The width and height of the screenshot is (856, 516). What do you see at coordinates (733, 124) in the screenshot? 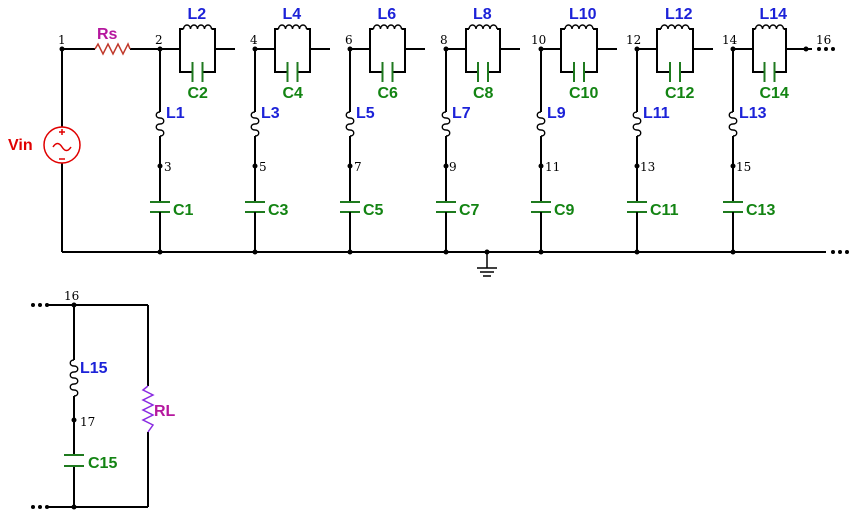
I see `inductor-l13` at bounding box center [733, 124].